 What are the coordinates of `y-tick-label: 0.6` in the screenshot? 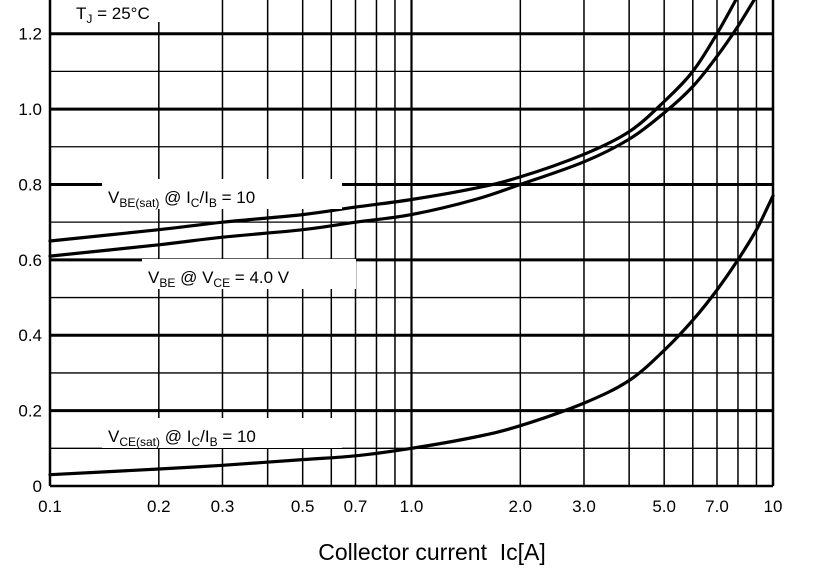 It's located at (30, 260).